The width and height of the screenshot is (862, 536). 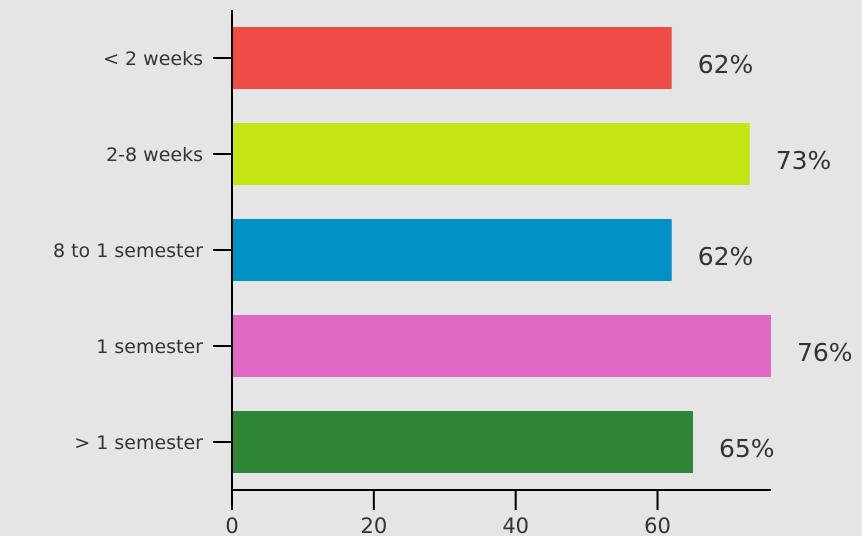 What do you see at coordinates (128, 251) in the screenshot?
I see `category-label-2: 8 to 1 semester` at bounding box center [128, 251].